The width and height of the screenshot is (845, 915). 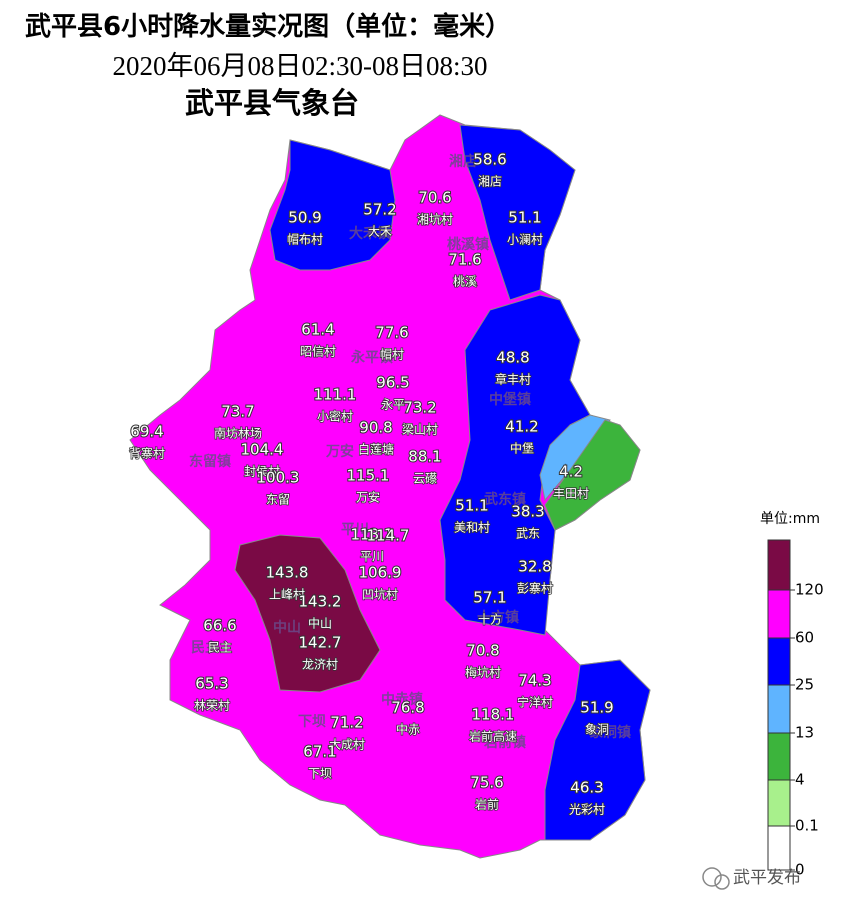 I want to click on station-value: 96.5, so click(x=392, y=383).